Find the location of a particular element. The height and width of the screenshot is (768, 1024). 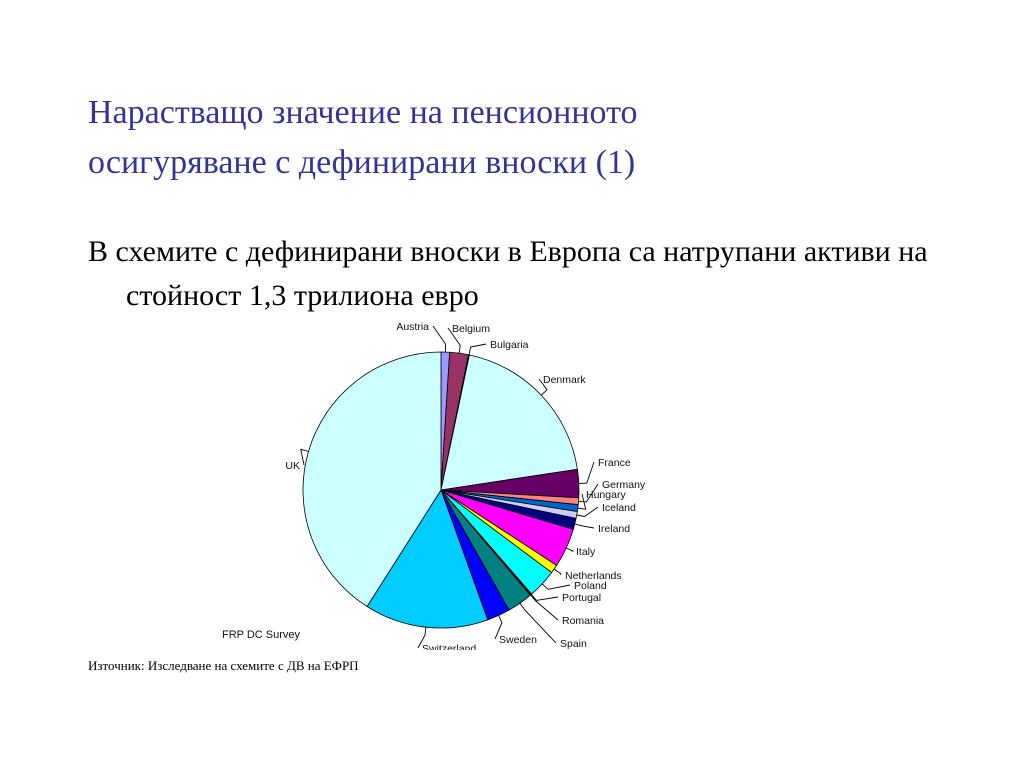

leader-line-france is located at coordinates (586, 472).